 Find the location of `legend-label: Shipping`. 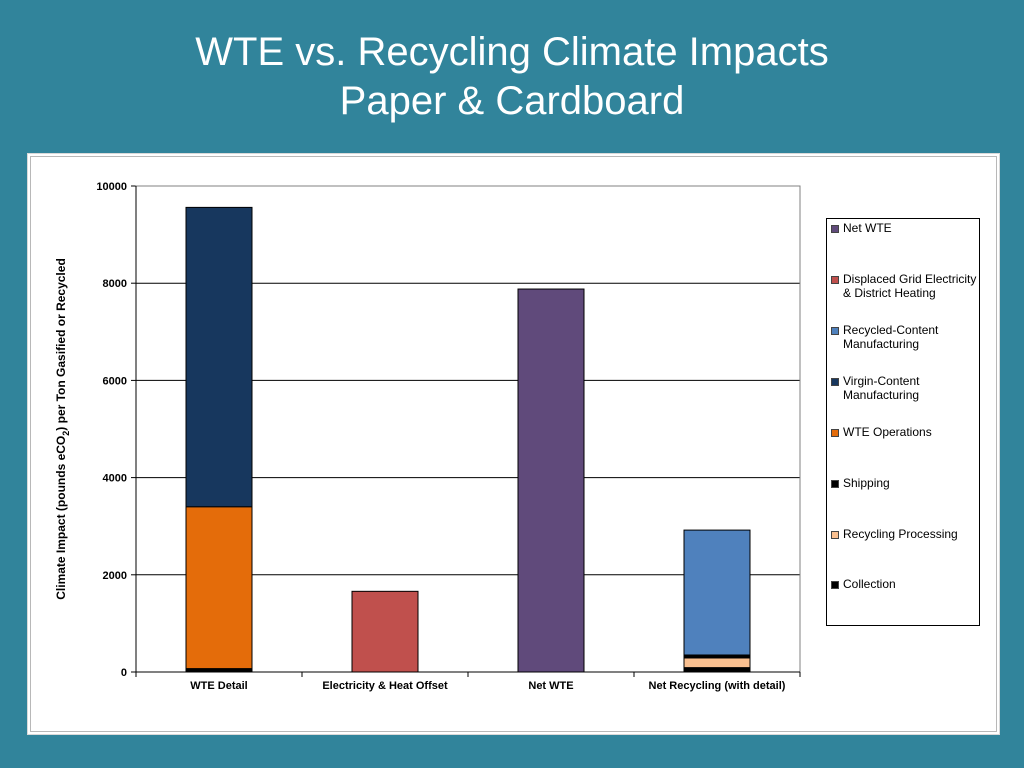

legend-label: Shipping is located at coordinates (866, 483).